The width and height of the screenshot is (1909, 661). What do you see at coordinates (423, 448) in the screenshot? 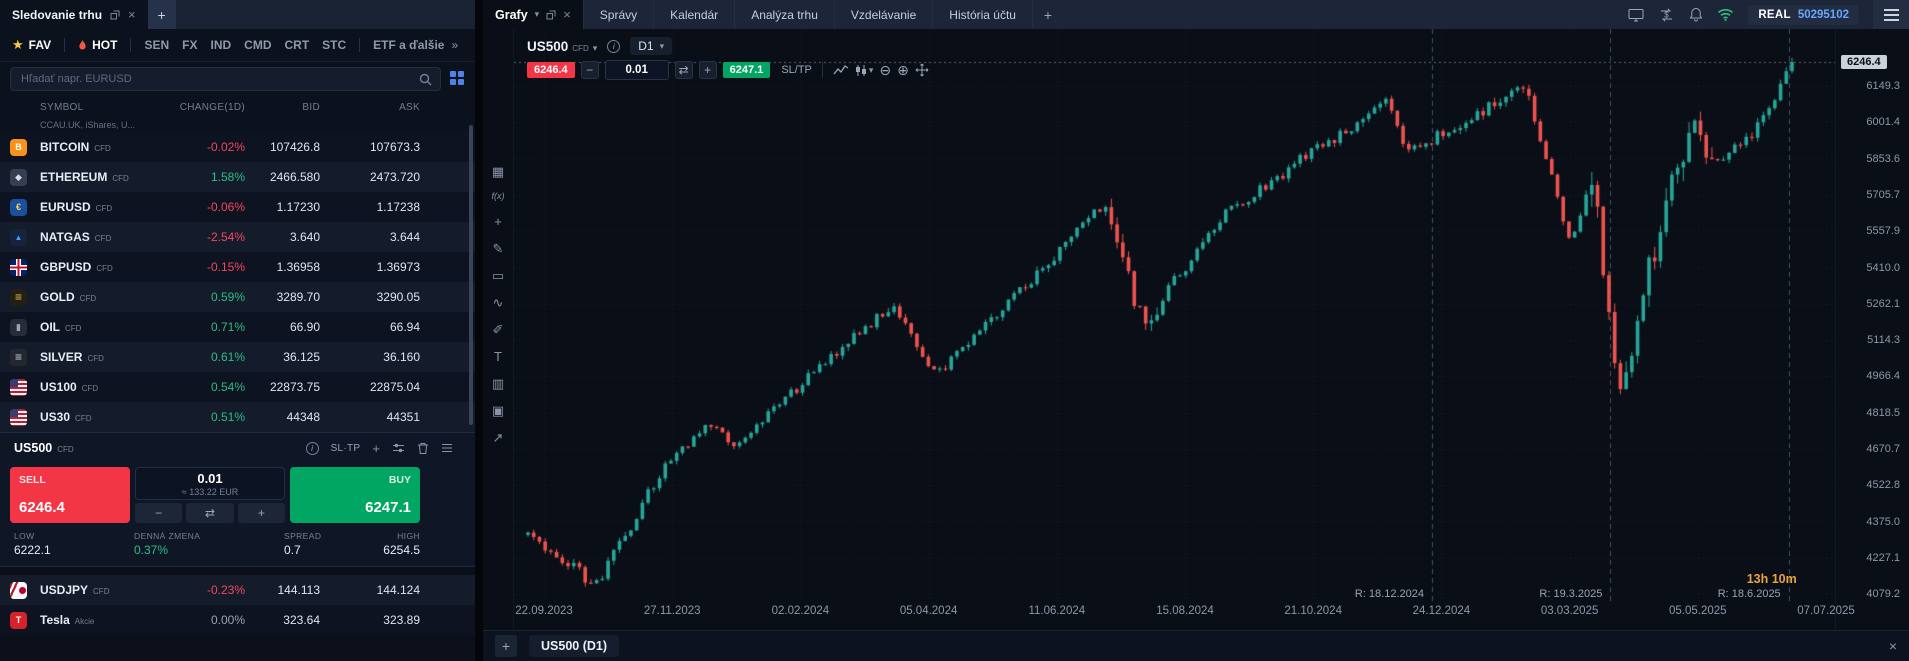
I see `trash-icon` at bounding box center [423, 448].